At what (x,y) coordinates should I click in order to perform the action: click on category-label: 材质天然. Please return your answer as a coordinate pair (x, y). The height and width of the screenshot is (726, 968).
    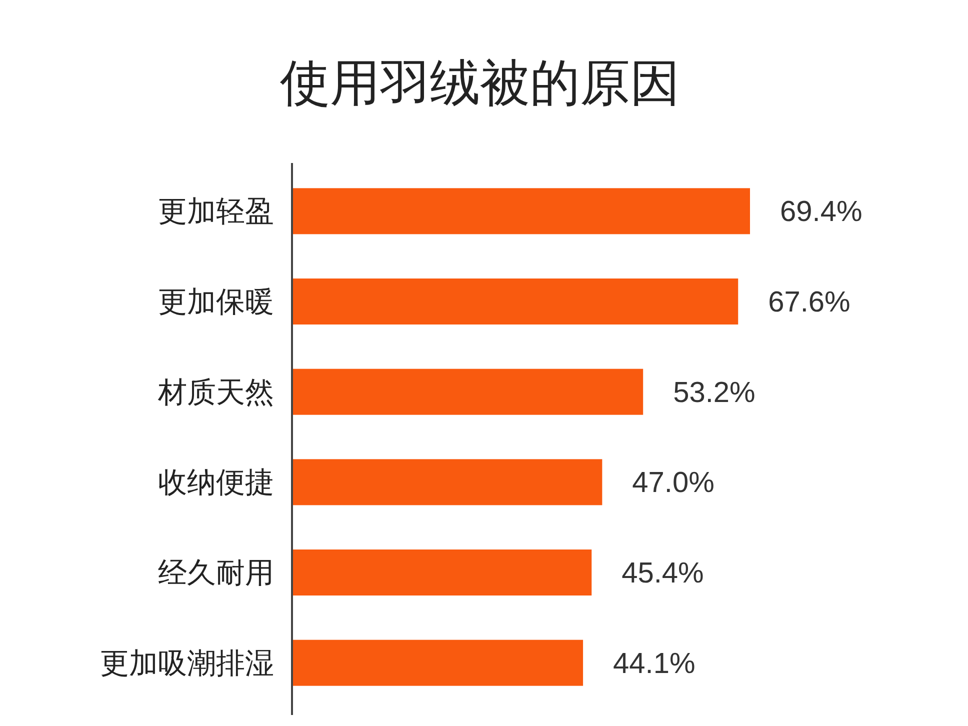
    Looking at the image, I should click on (216, 392).